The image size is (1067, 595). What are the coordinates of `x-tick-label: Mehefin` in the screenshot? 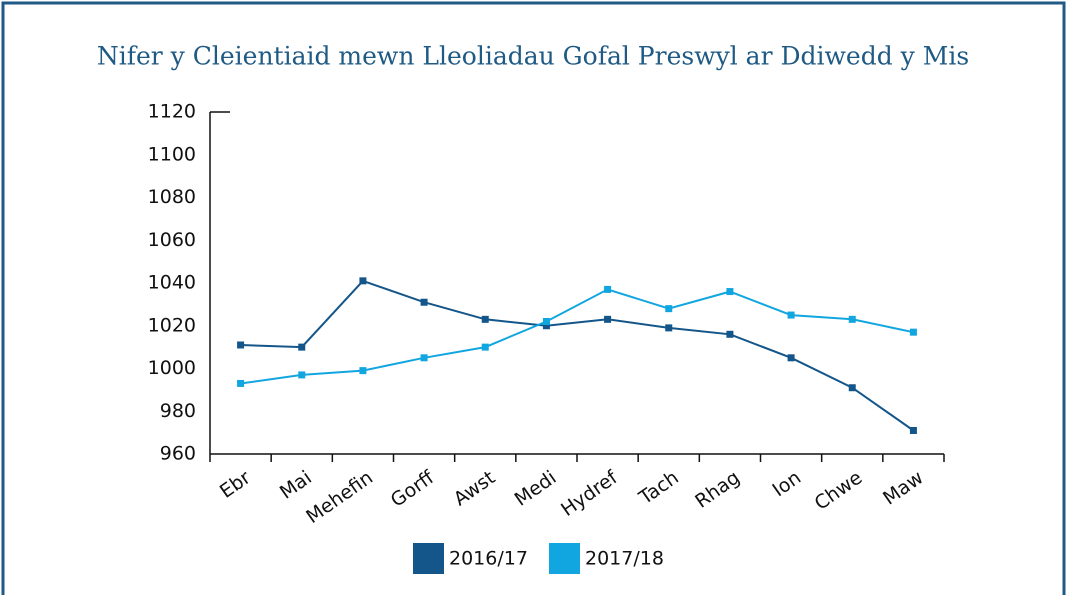 It's located at (339, 498).